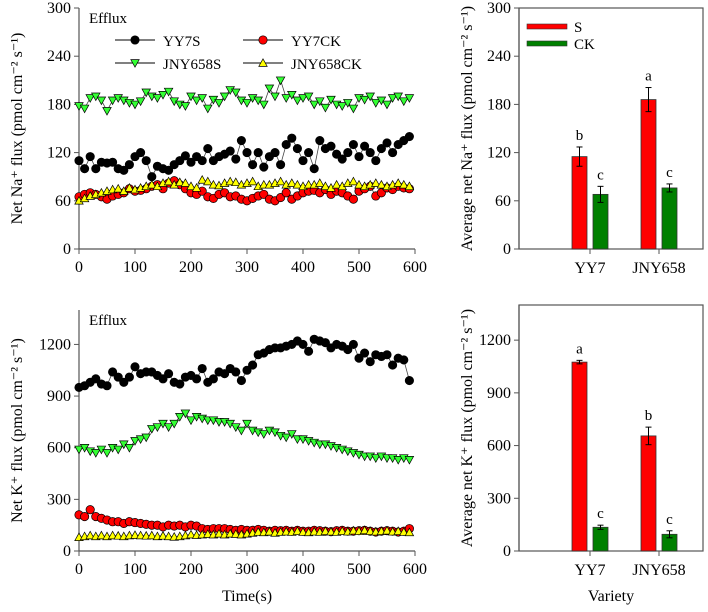 The image size is (708, 612). Describe the element at coordinates (669, 218) in the screenshot. I see `bar-CK-JNY658` at that location.